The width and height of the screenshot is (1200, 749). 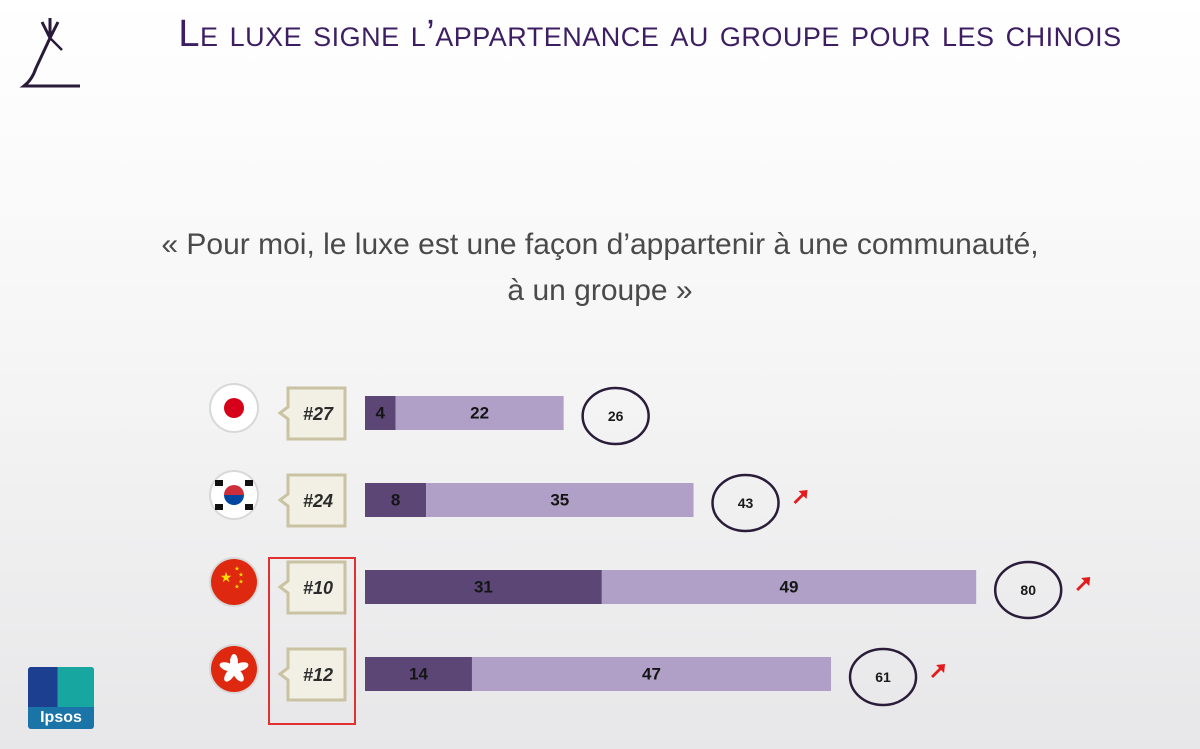 I want to click on ipsos-logo: Ipsos, so click(x=61, y=698).